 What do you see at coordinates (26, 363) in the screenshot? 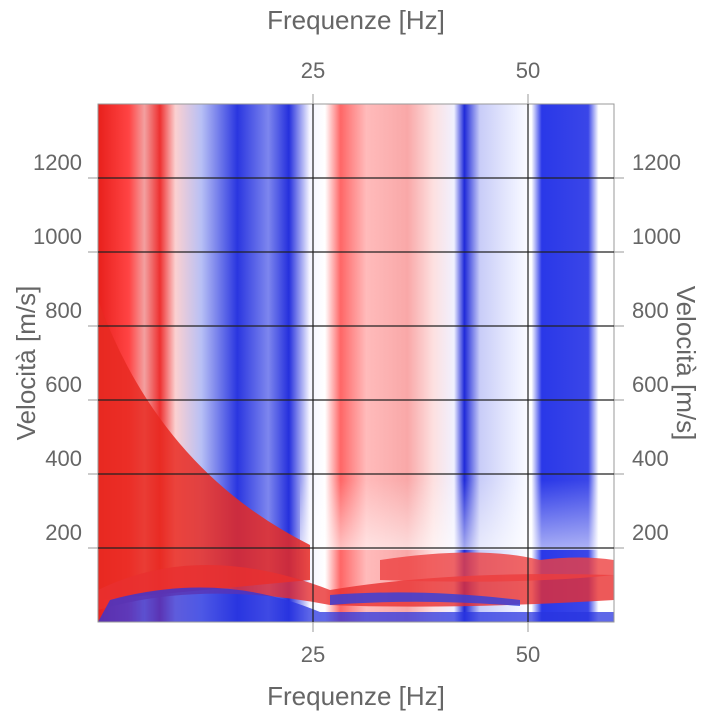
I see `y-axis-title-left: Velocità [m/s]` at bounding box center [26, 363].